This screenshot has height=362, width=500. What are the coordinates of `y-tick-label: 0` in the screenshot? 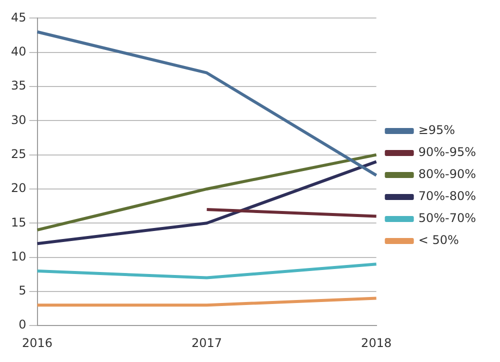 It's located at (22, 325).